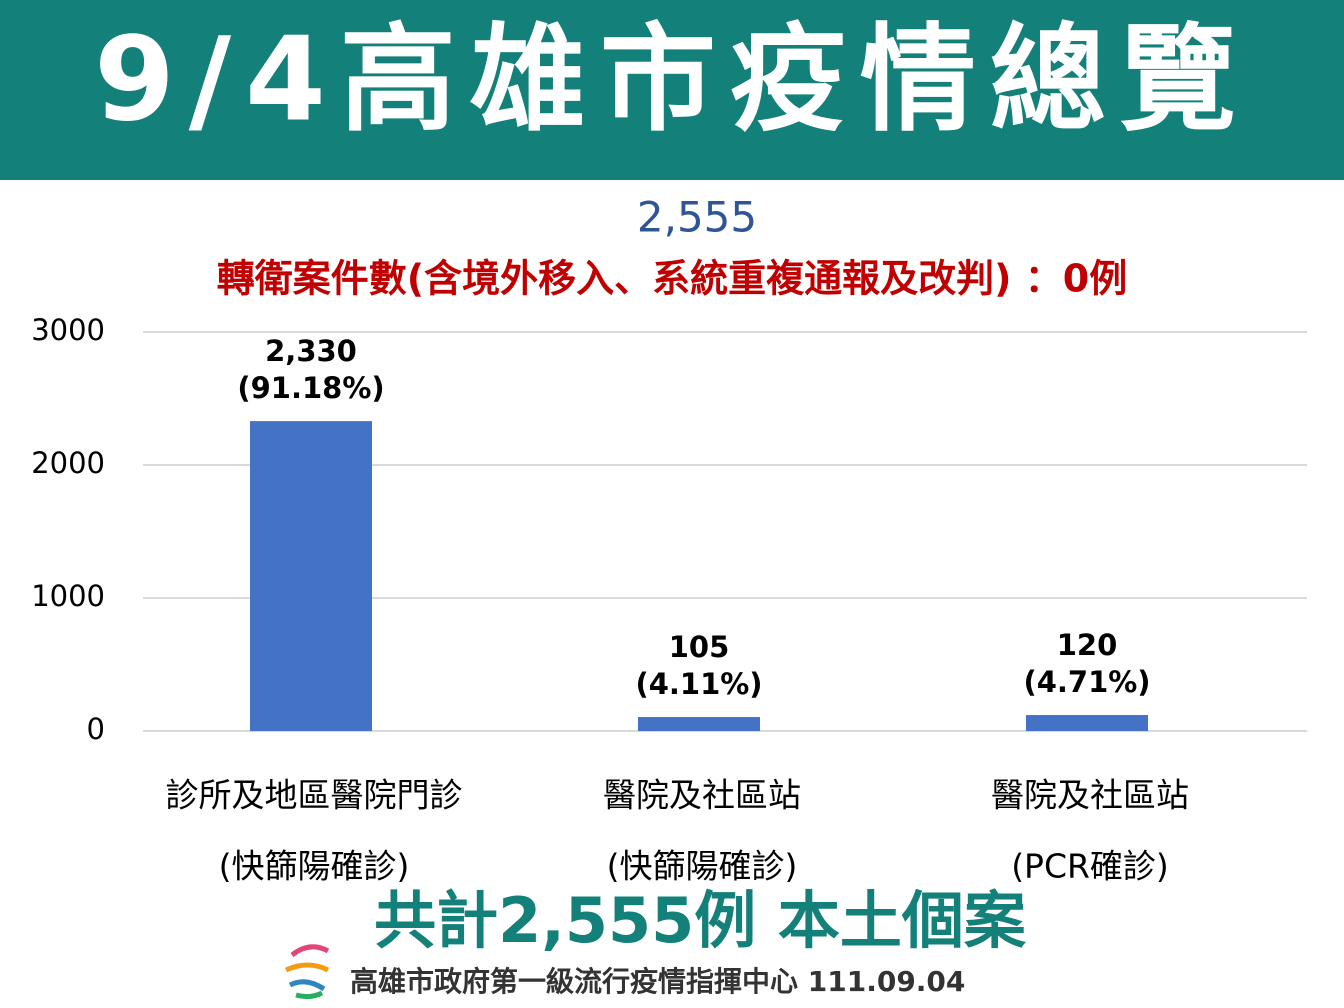 This screenshot has width=1344, height=1008. I want to click on y-tick-label: 2000, so click(68, 463).